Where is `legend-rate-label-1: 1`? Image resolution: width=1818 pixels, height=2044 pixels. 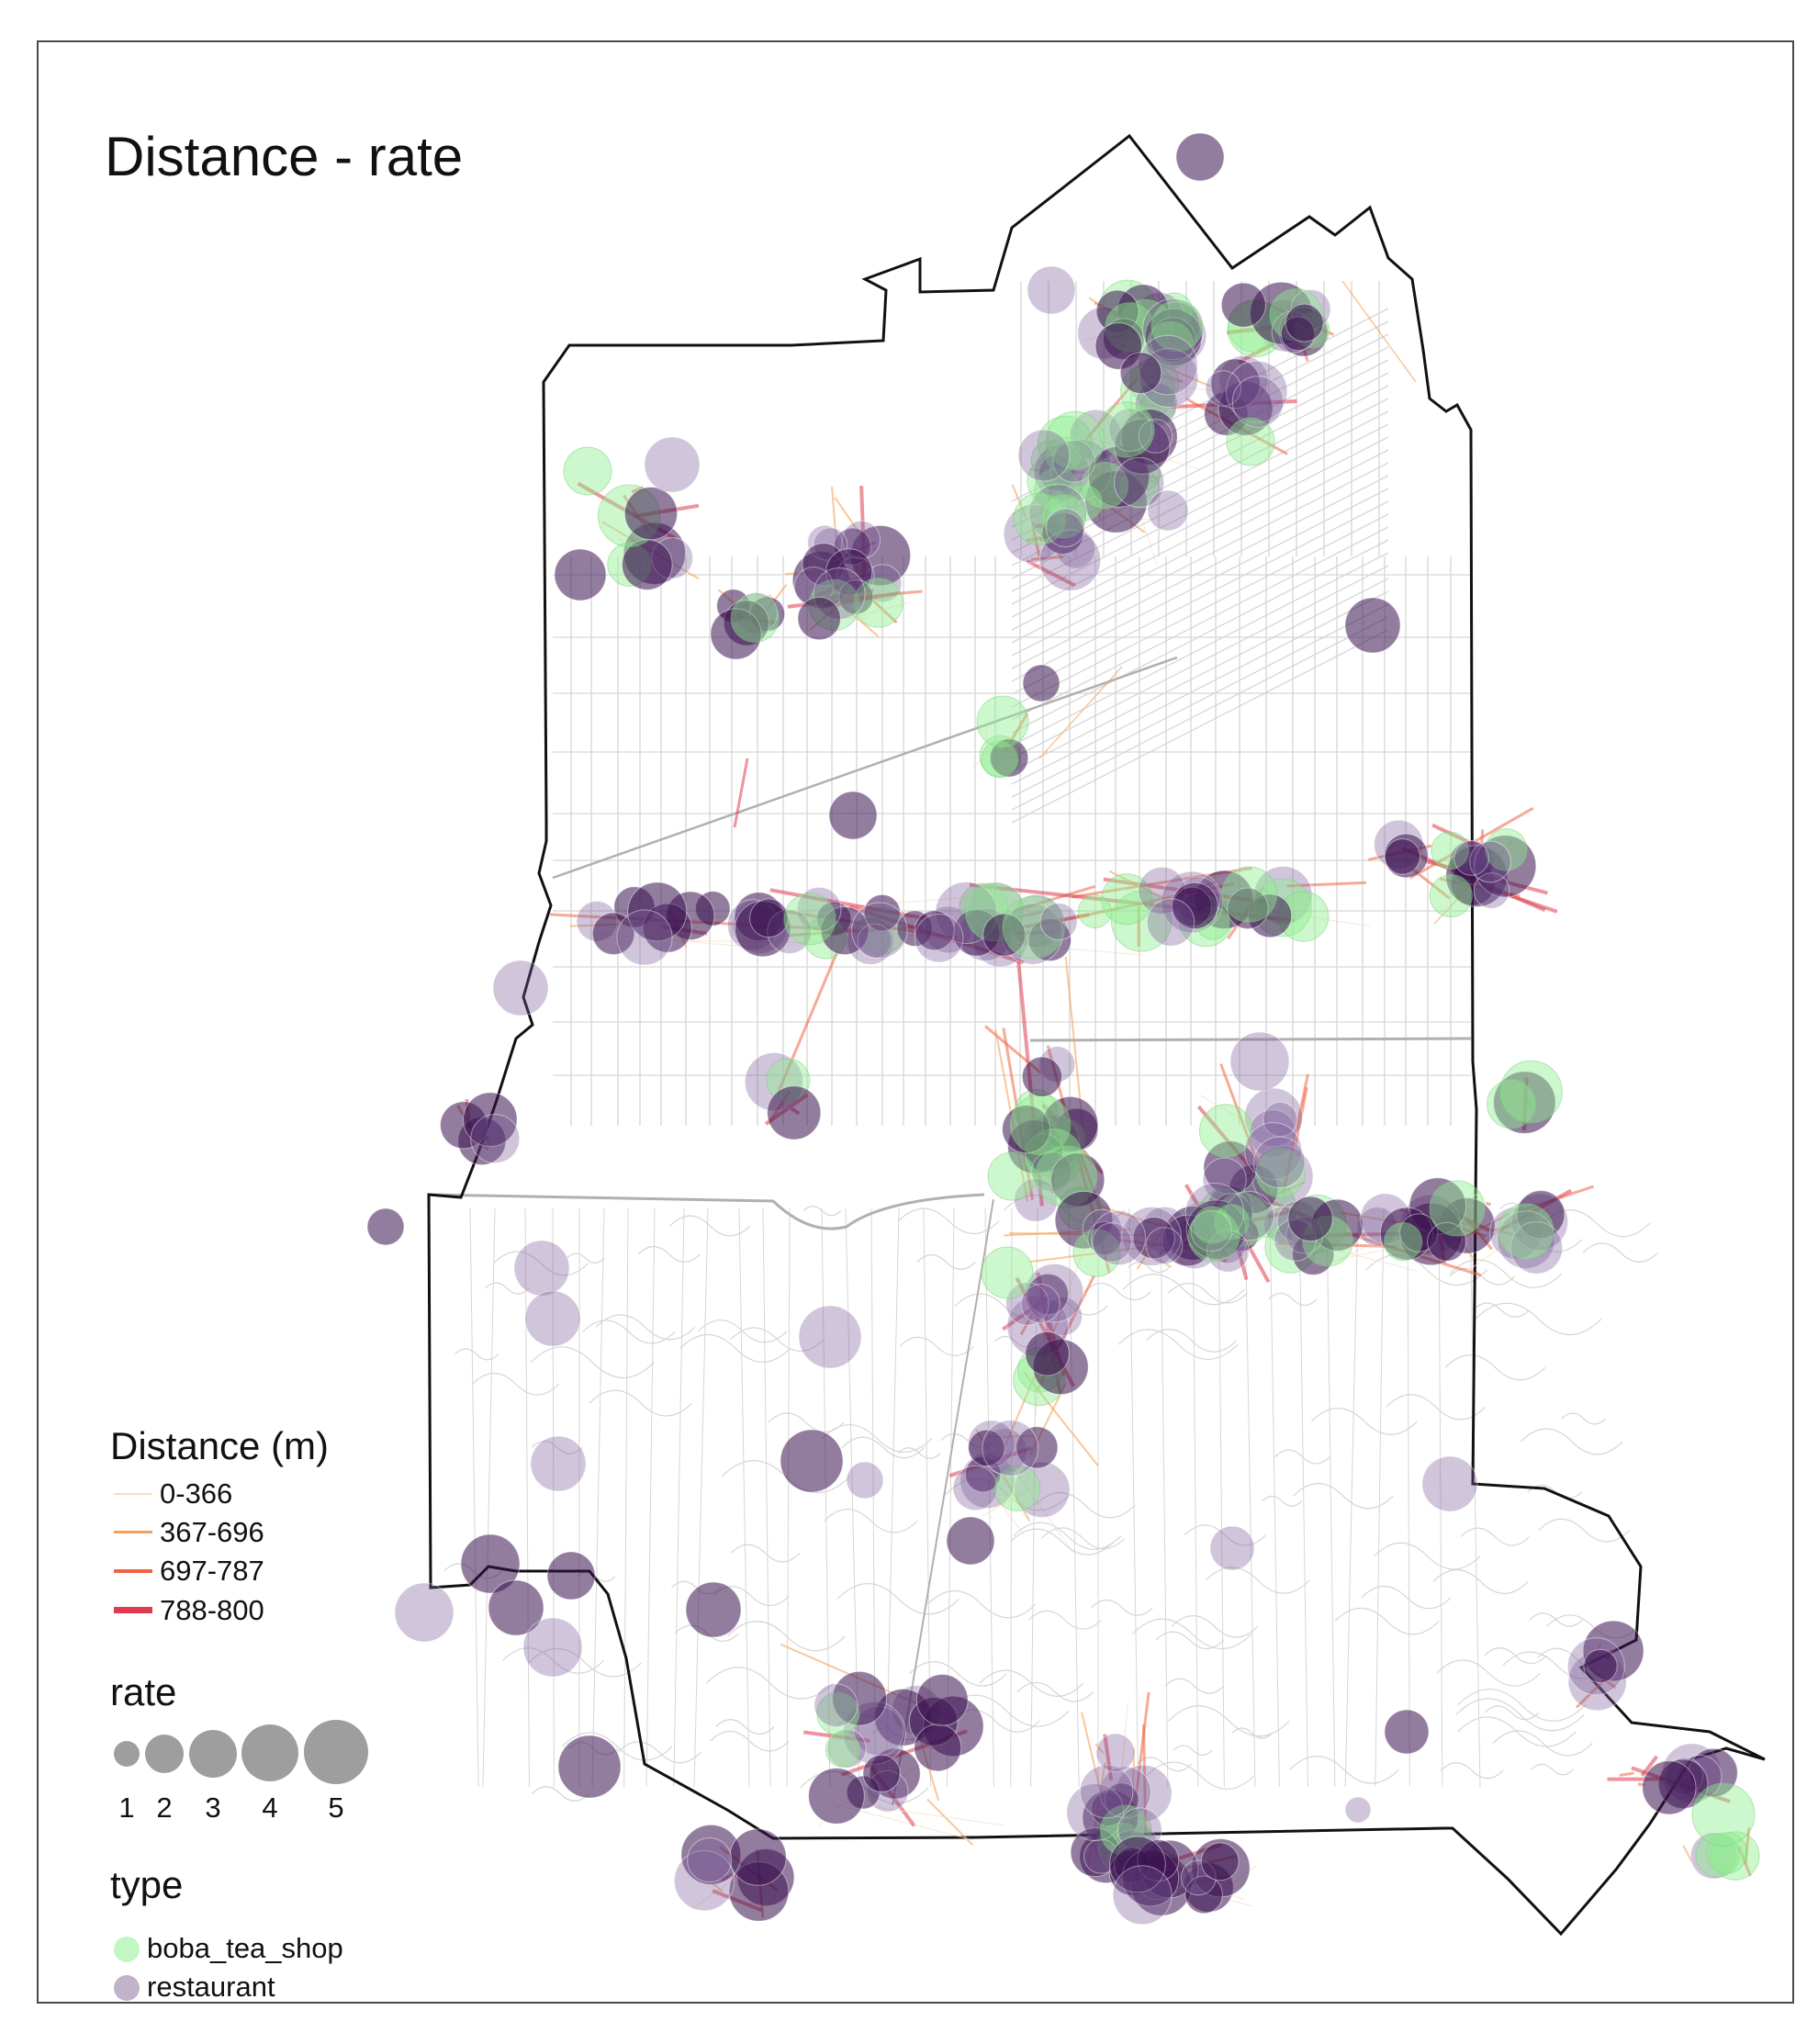 legend-rate-label-1: 1 is located at coordinates (127, 1807).